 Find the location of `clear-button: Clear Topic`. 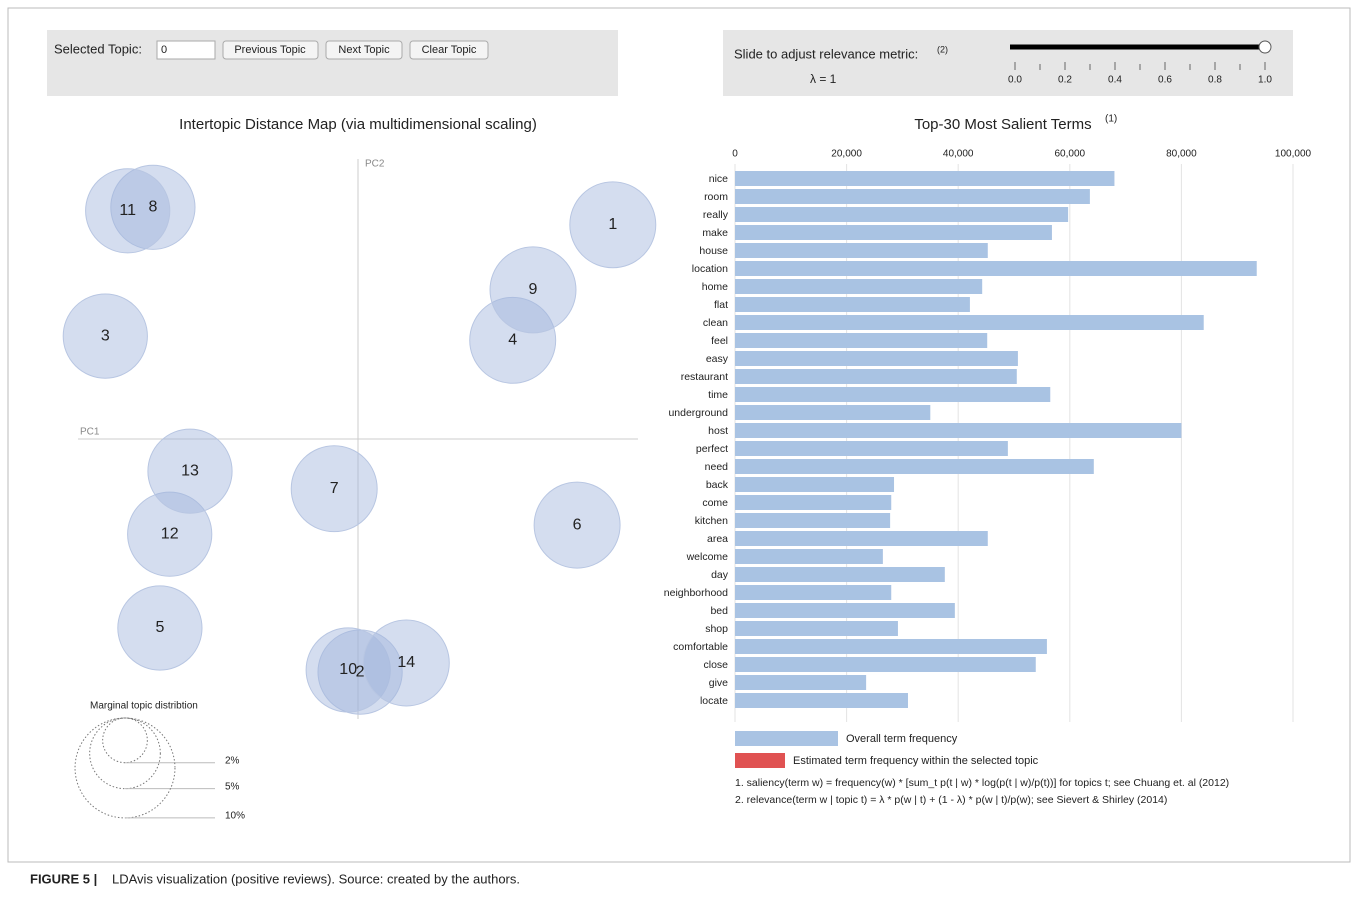

clear-button: Clear Topic is located at coordinates (449, 50).